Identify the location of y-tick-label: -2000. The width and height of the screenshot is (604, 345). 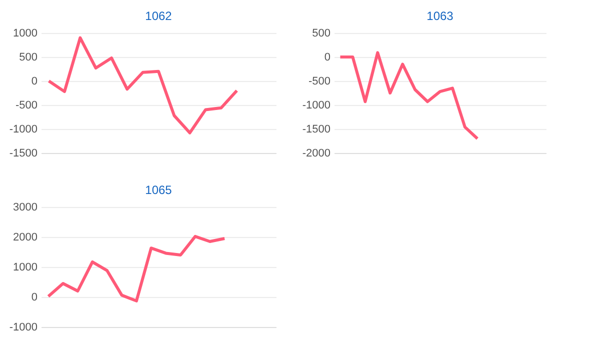
(316, 154).